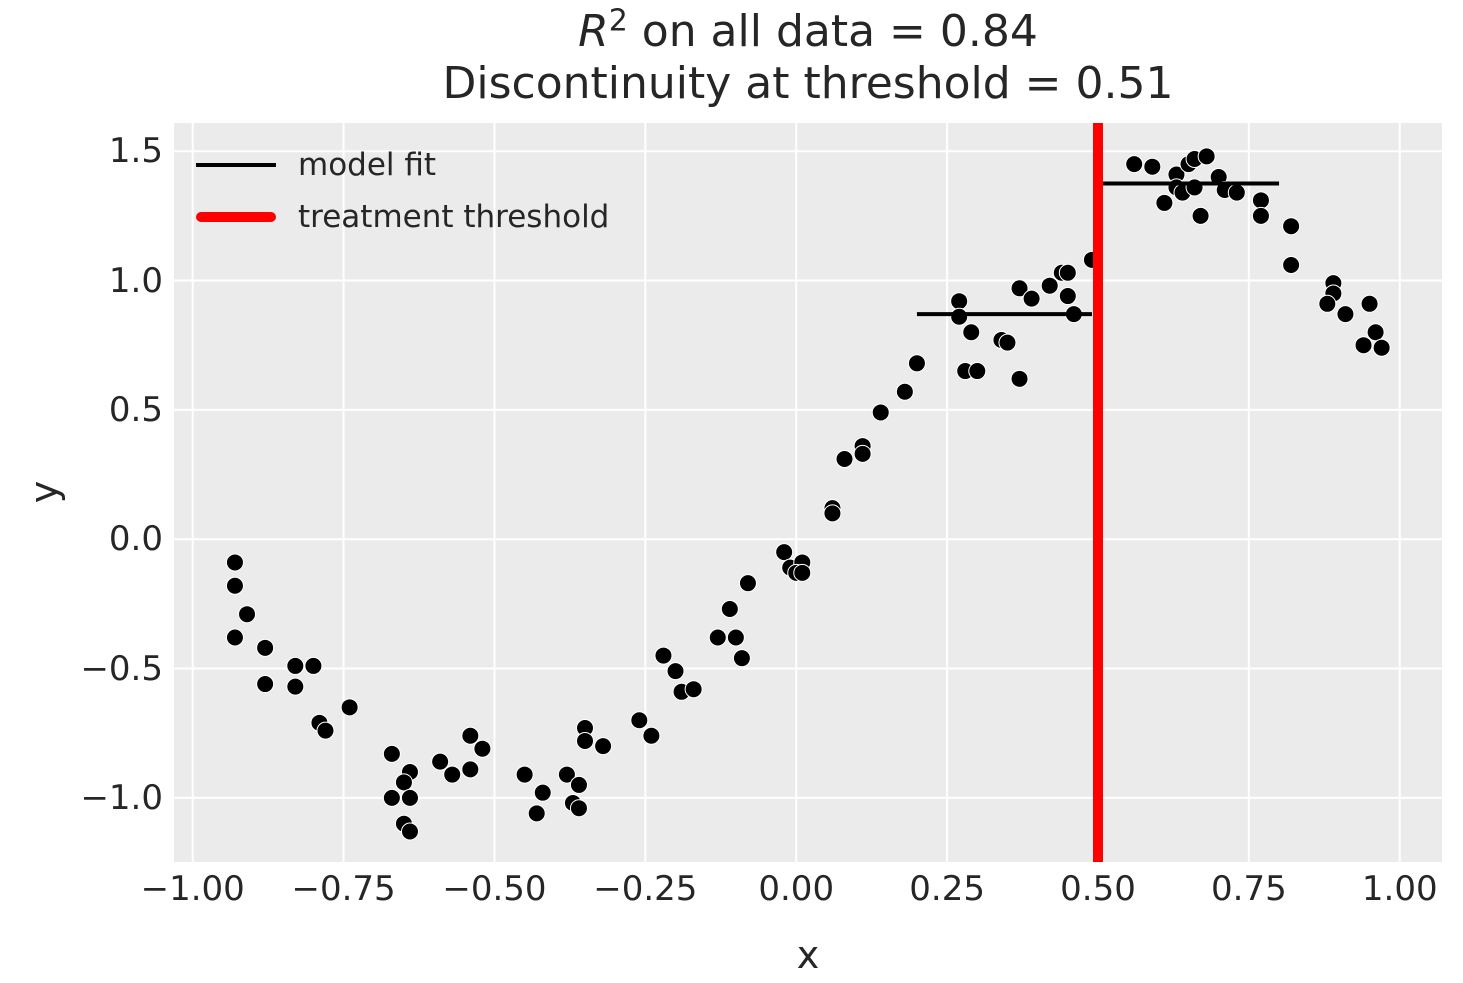 The image size is (1463, 983). I want to click on legend-item-treatment-threshold: treatment threshold, so click(402, 217).